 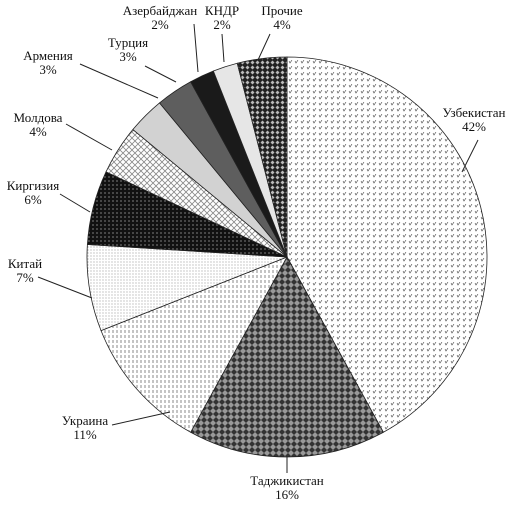 I want to click on slice-label: Молдова, so click(x=38, y=117).